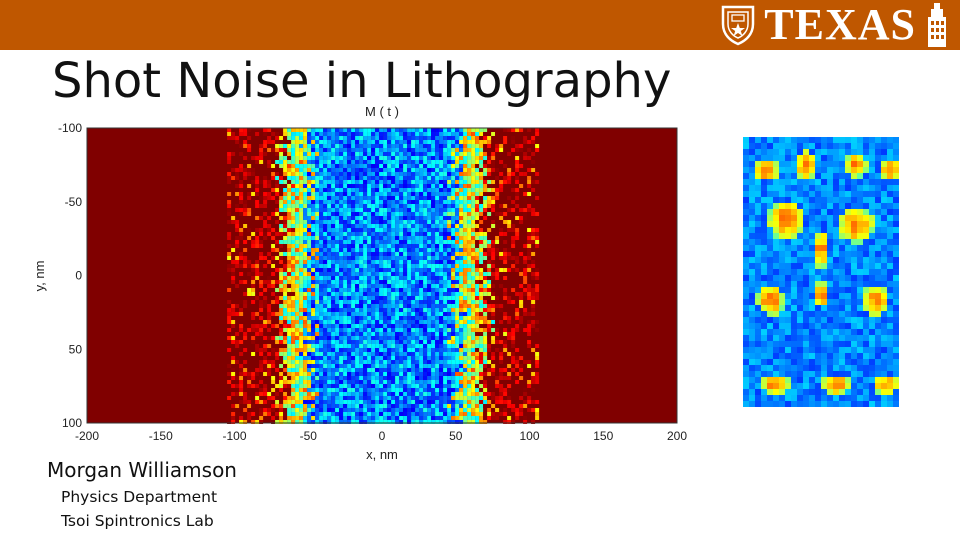  I want to click on ut-tower-icon, so click(937, 25).